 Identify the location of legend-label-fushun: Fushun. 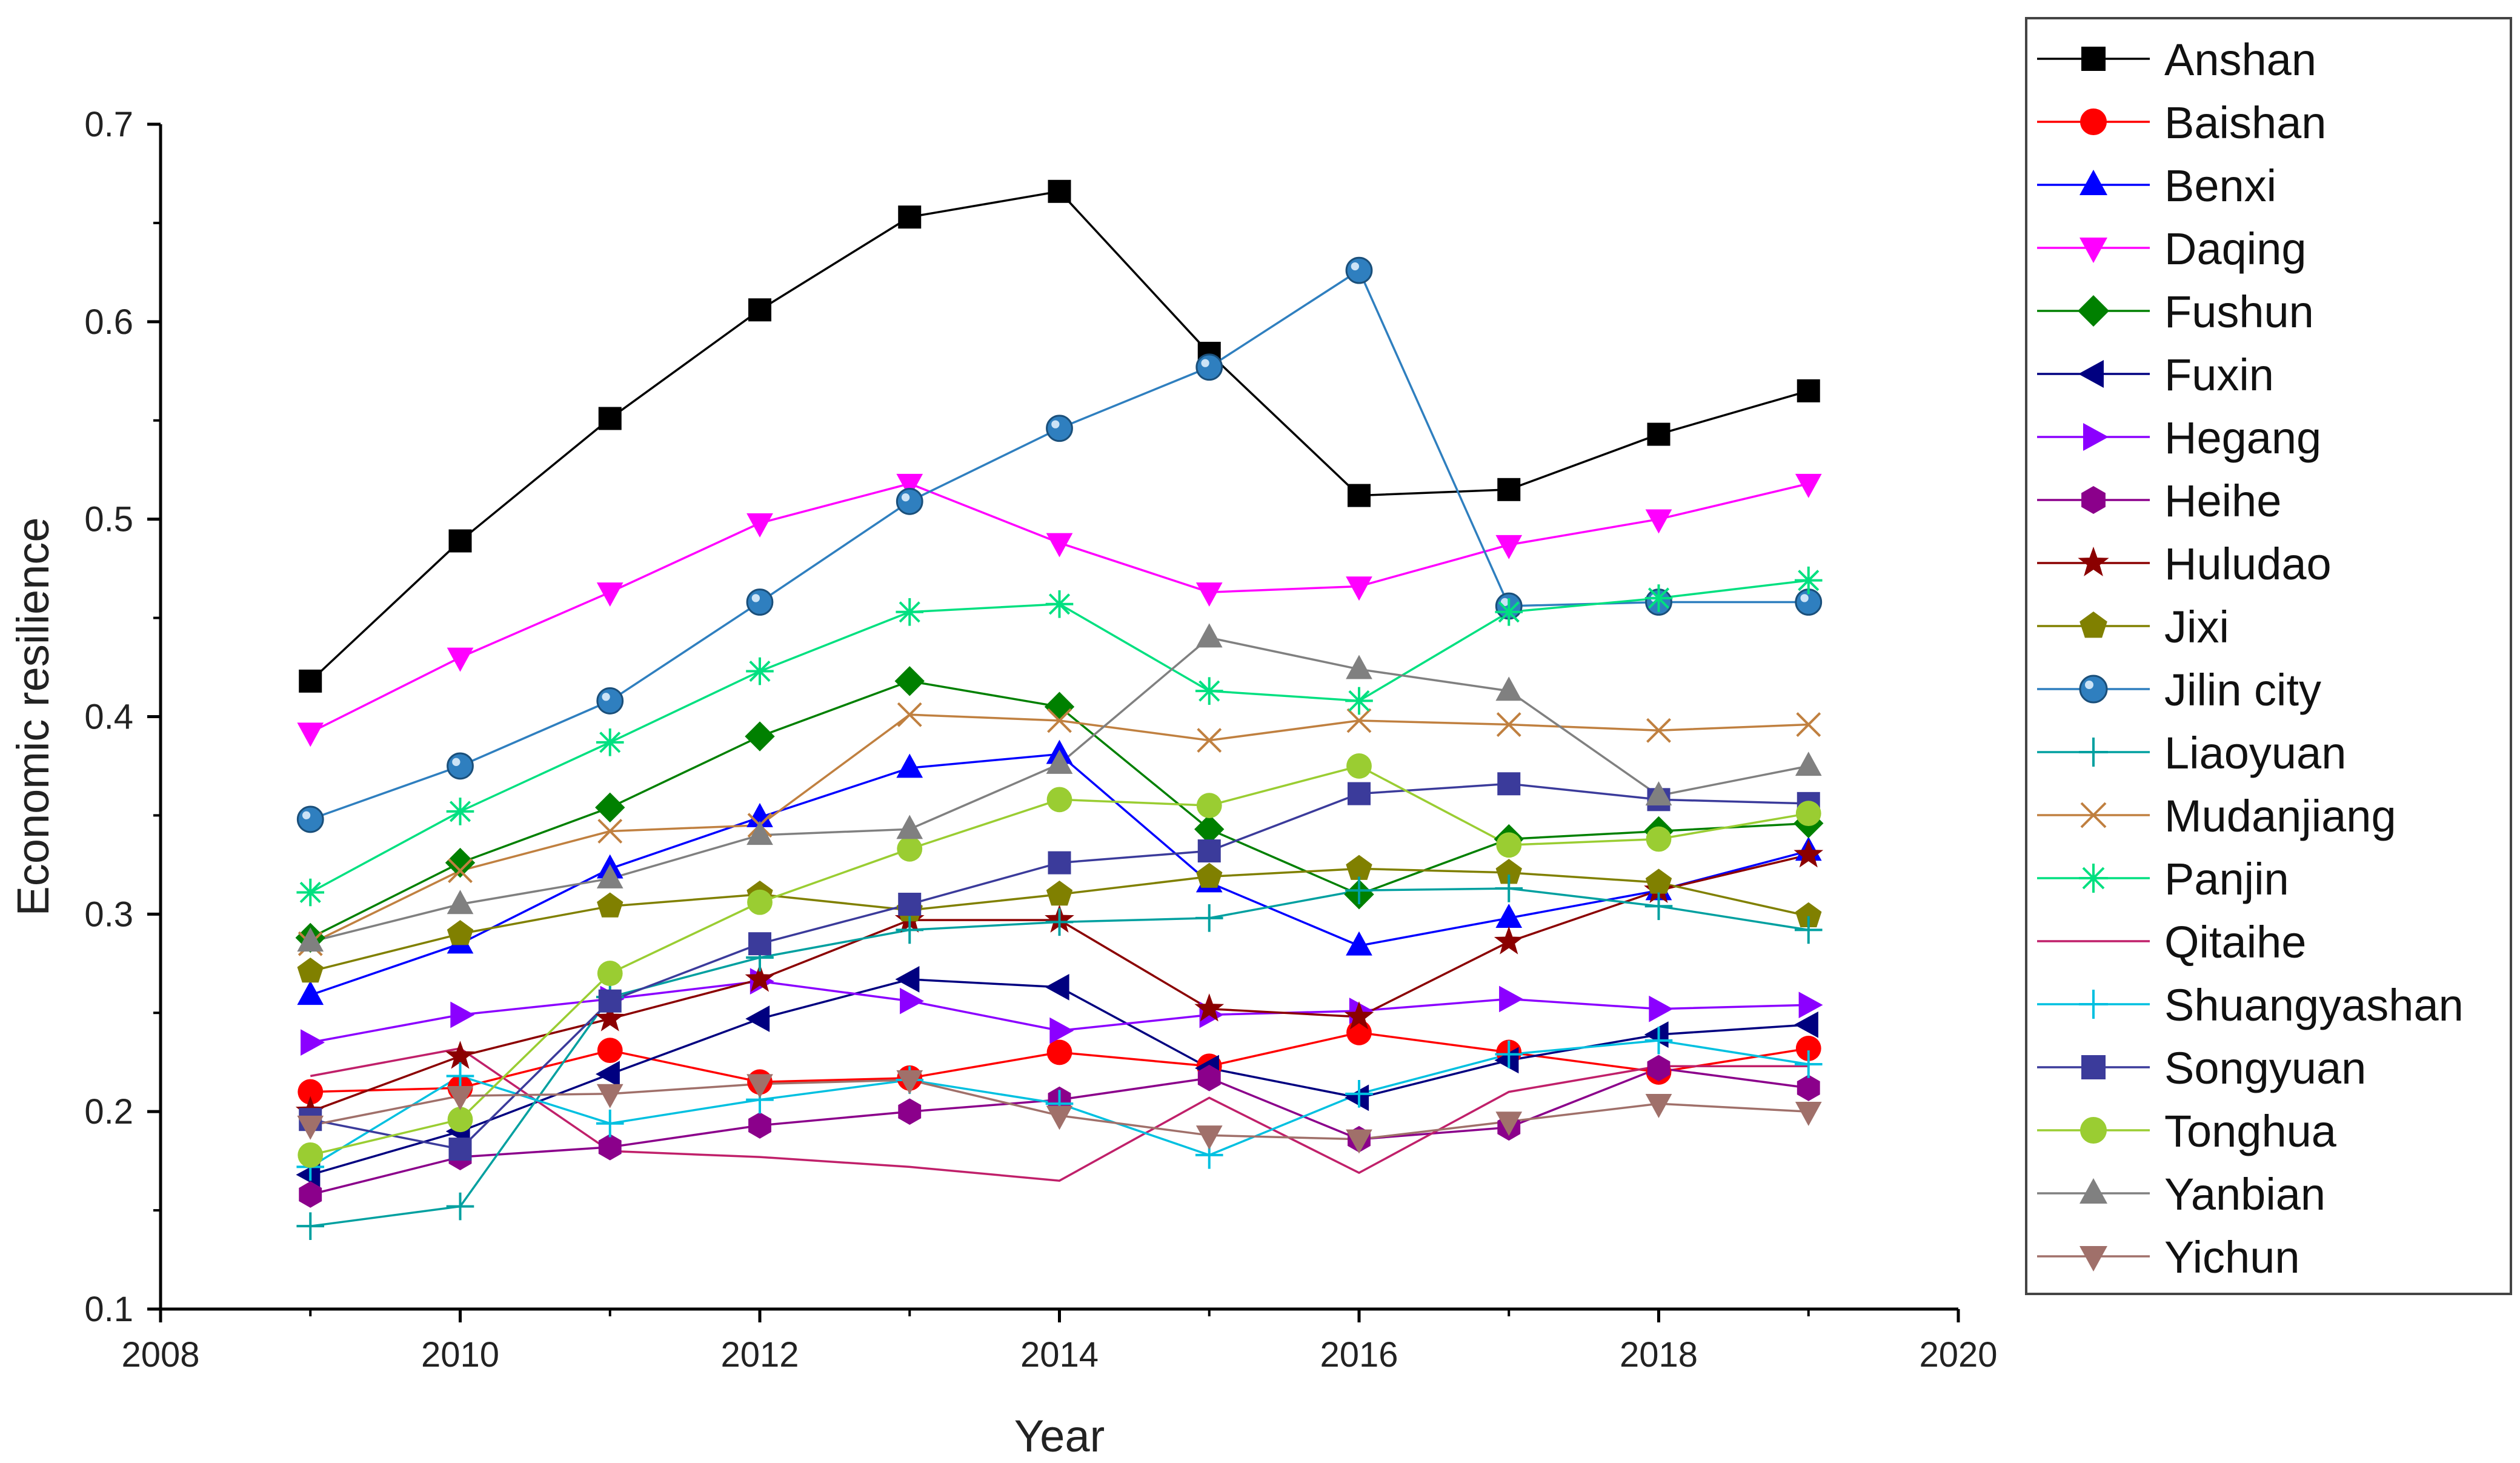
(2239, 312).